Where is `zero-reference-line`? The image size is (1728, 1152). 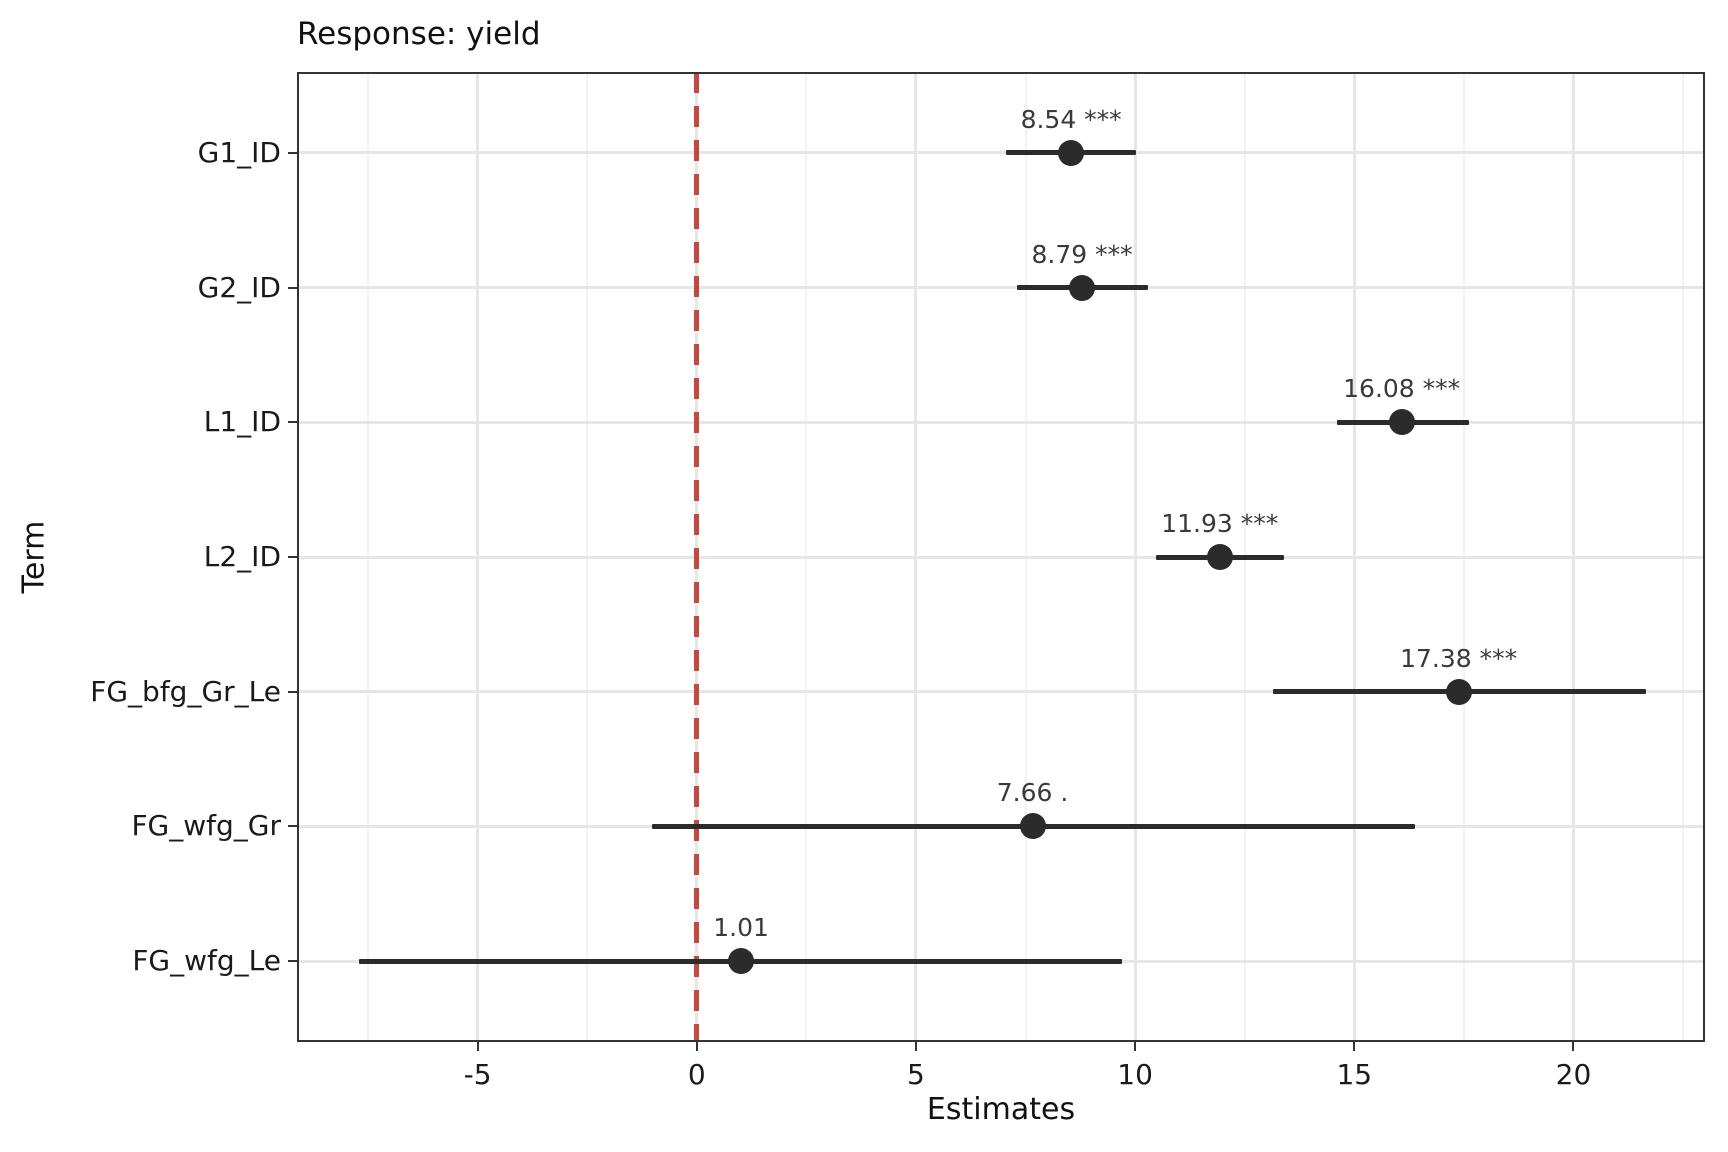
zero-reference-line is located at coordinates (697, 557).